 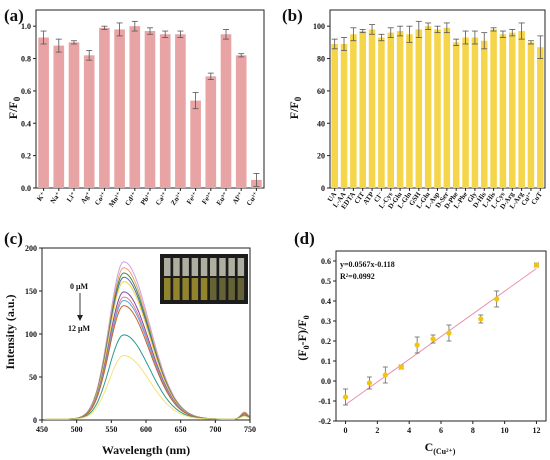 I want to click on cuvette-row, so click(x=204, y=279).